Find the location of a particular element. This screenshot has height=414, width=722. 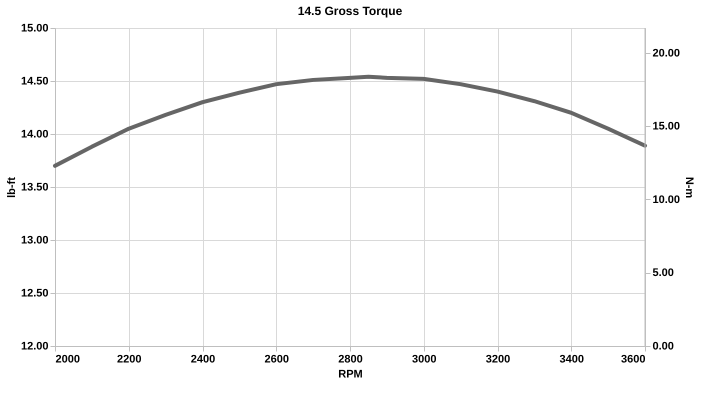

x-tick-label: 2400 is located at coordinates (203, 360).